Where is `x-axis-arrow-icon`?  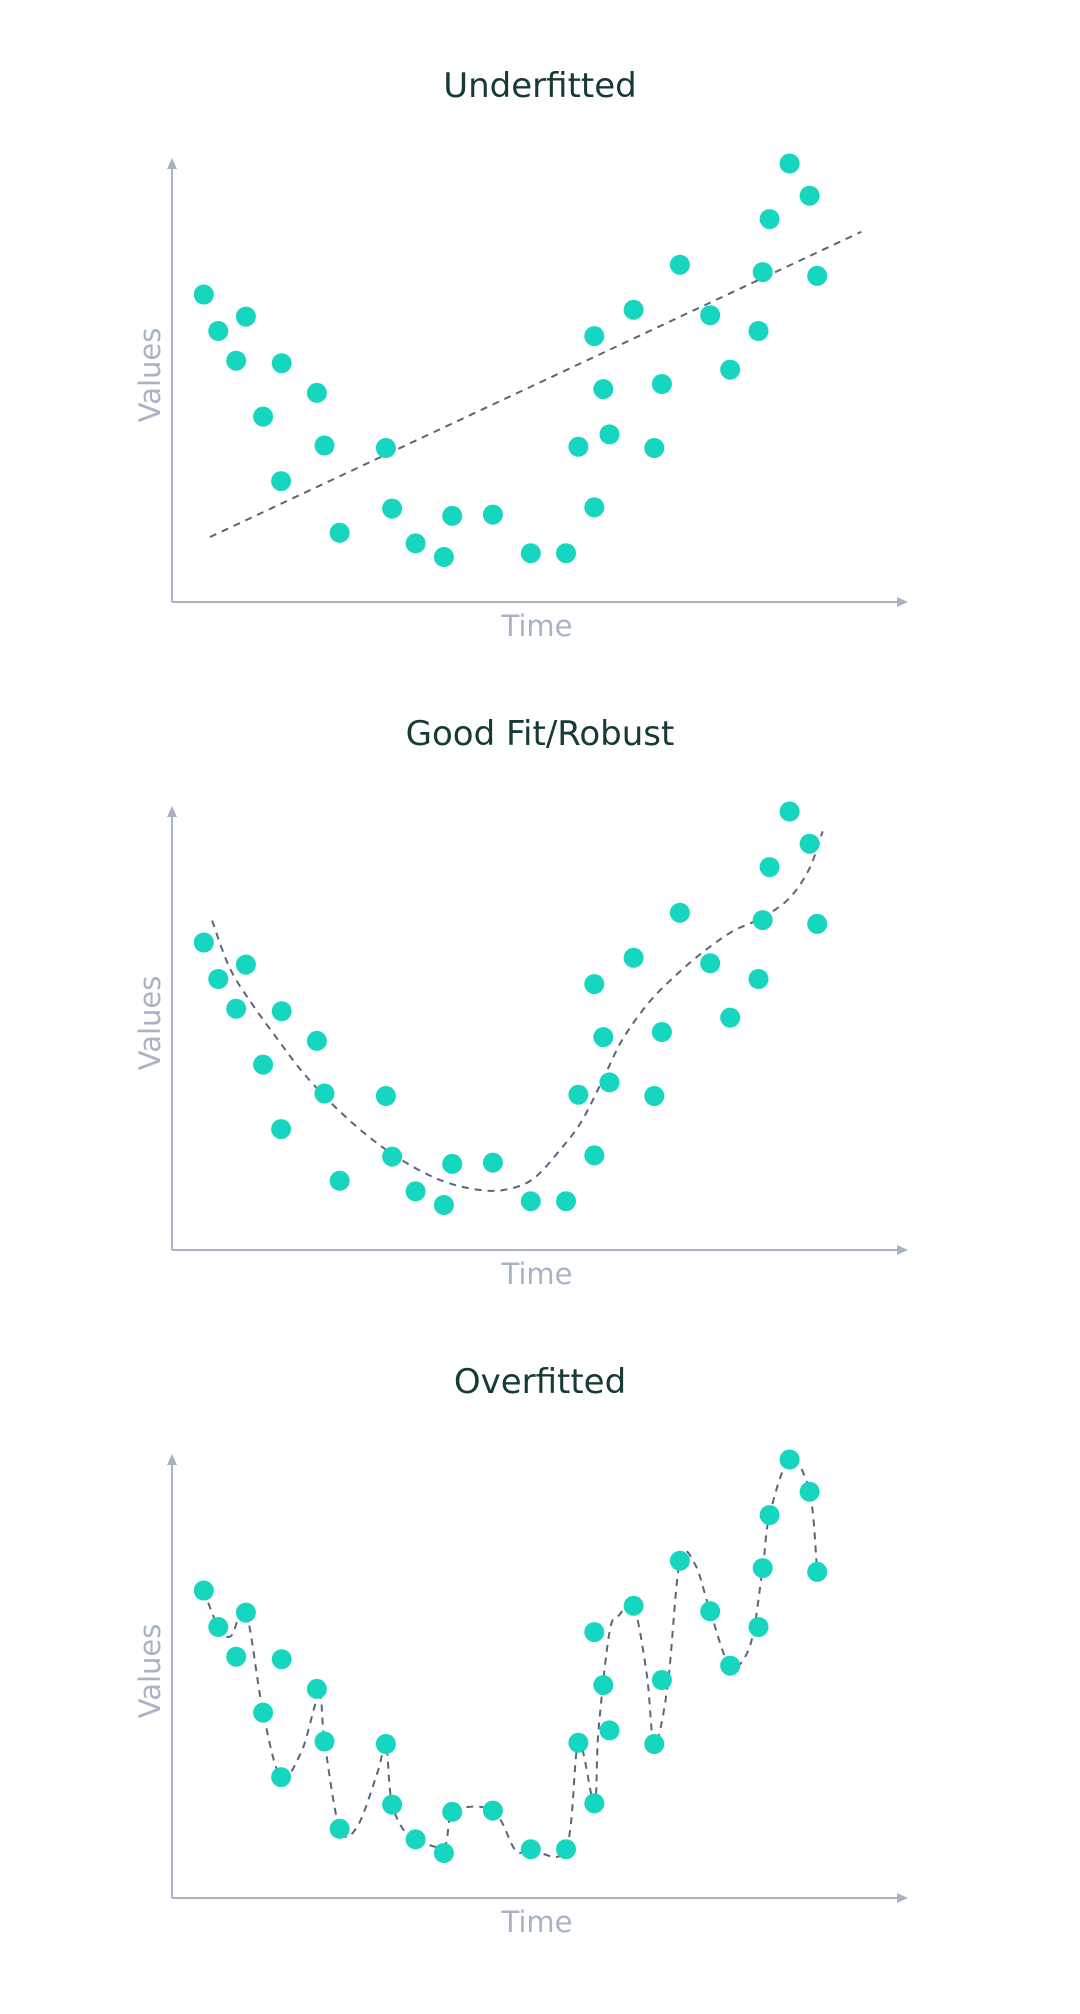 x-axis-arrow-icon is located at coordinates (902, 1250).